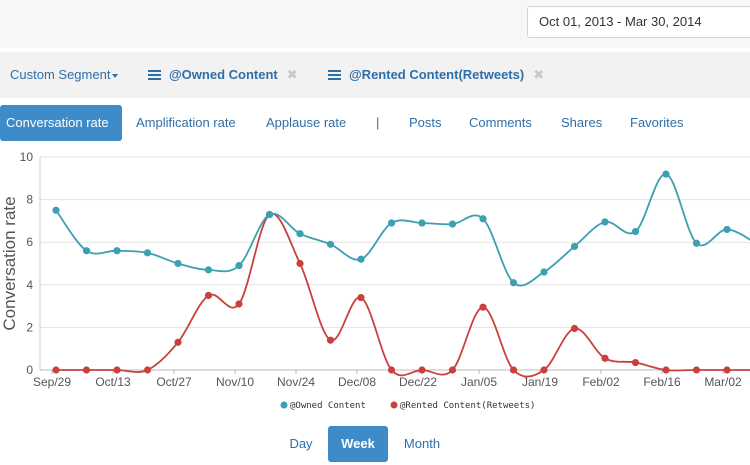 Image resolution: width=750 pixels, height=465 pixels. I want to click on date-range-picker: Oct 01, 2013 - Mar 30, 2014, so click(638, 22).